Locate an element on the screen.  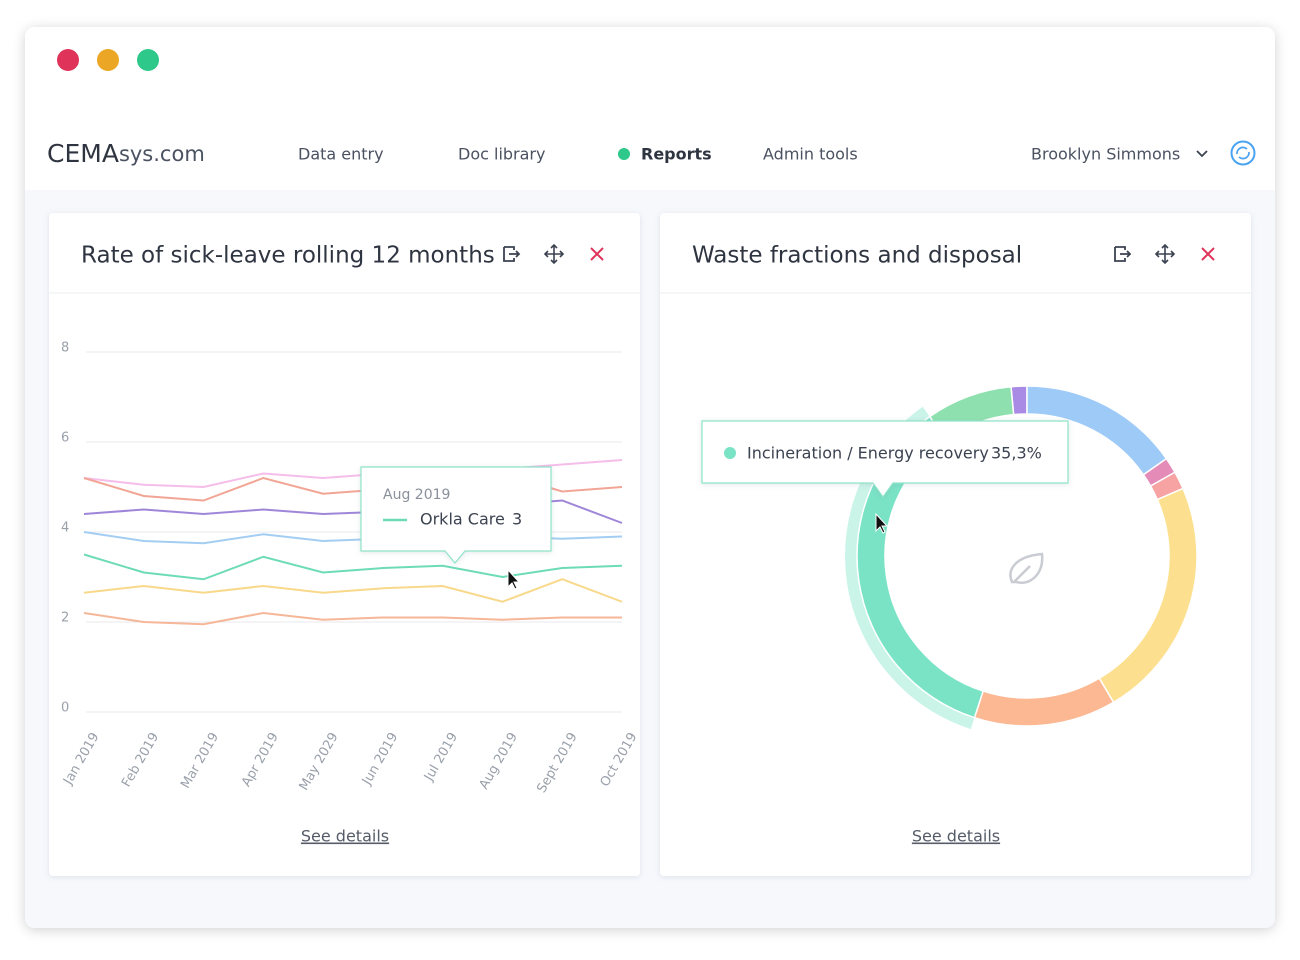
tooltip-date: Aug 2019 is located at coordinates (416, 495).